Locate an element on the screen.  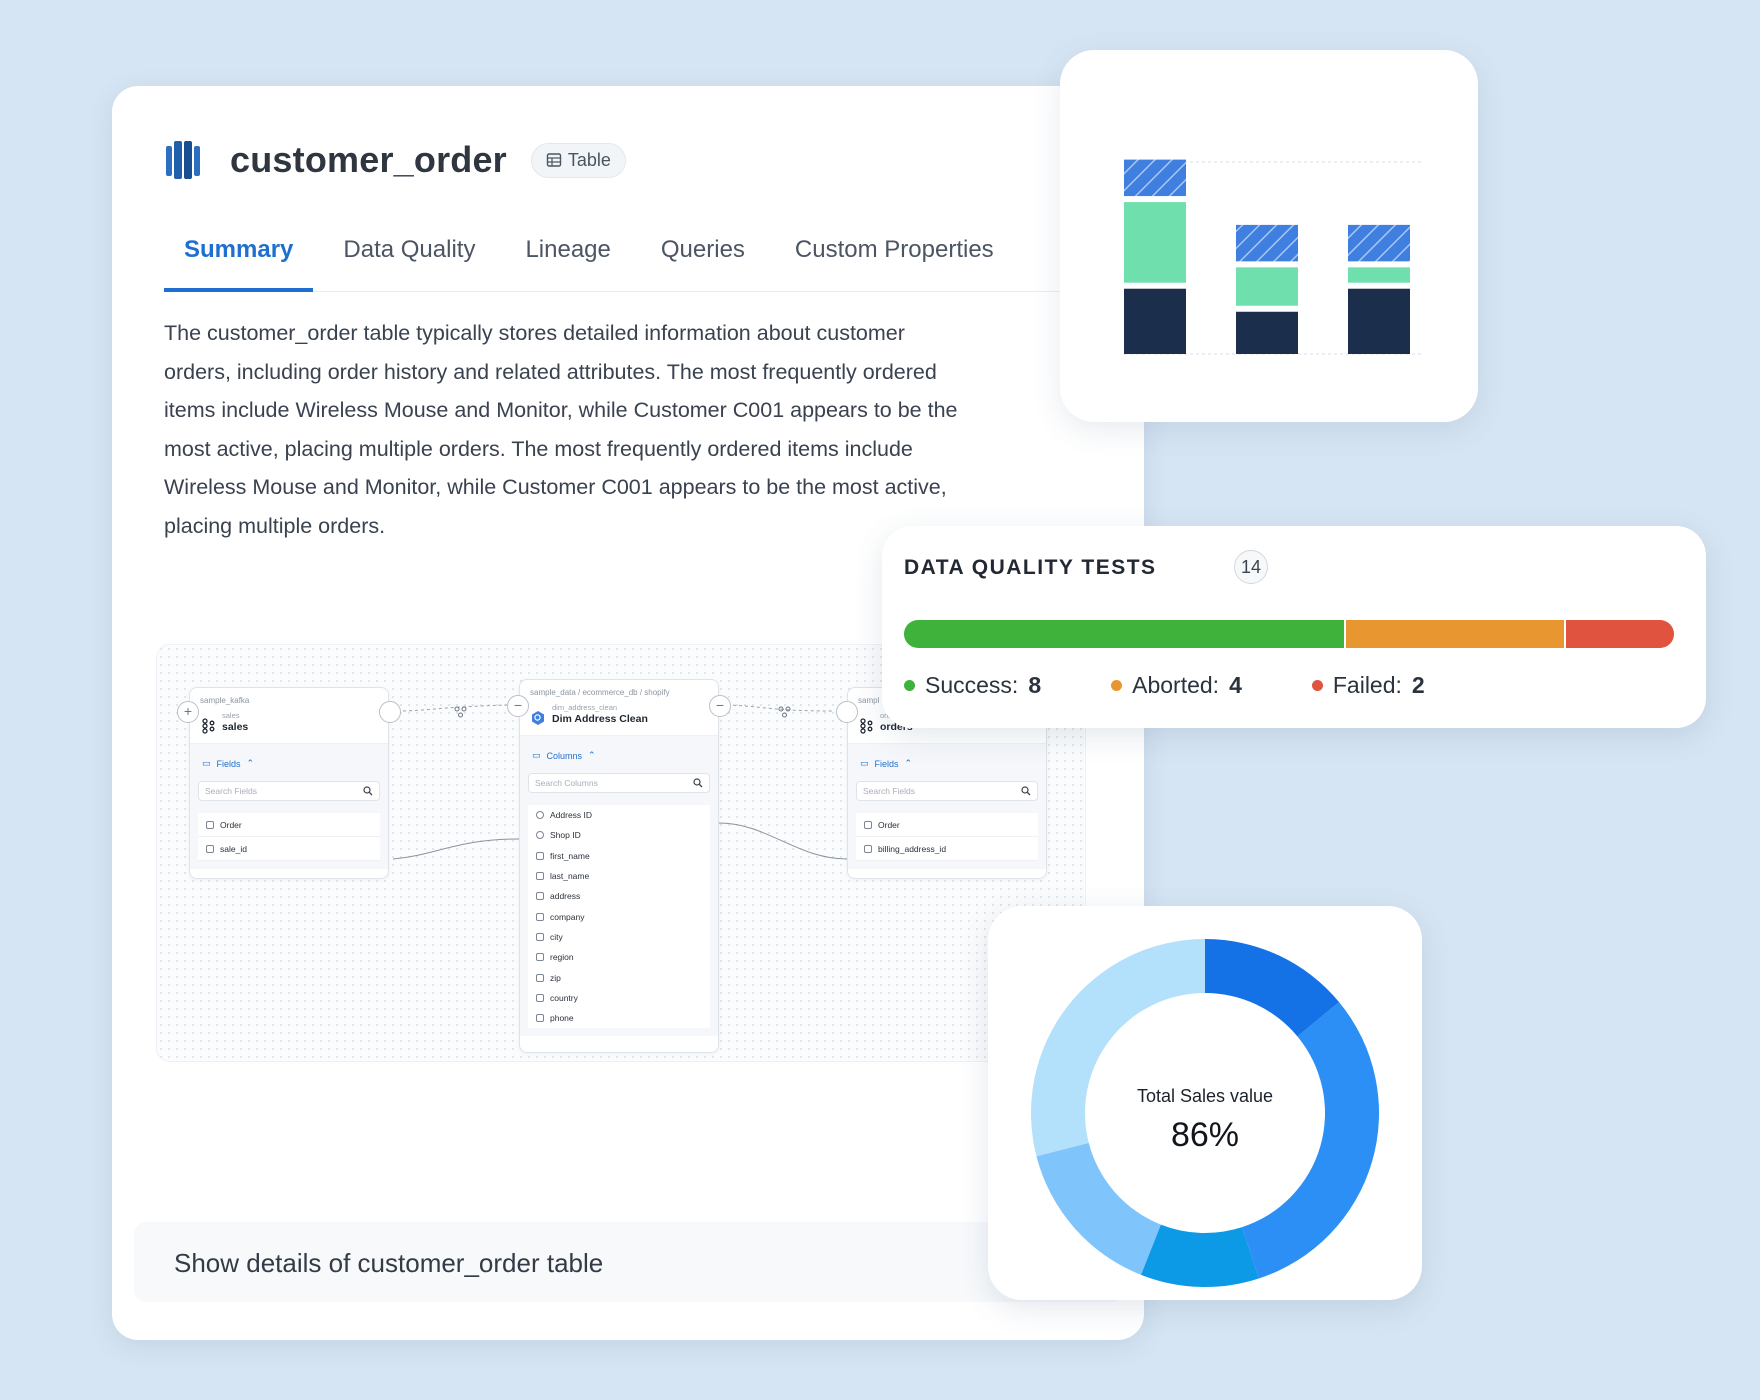
column-row: Address ID is located at coordinates (619, 815).